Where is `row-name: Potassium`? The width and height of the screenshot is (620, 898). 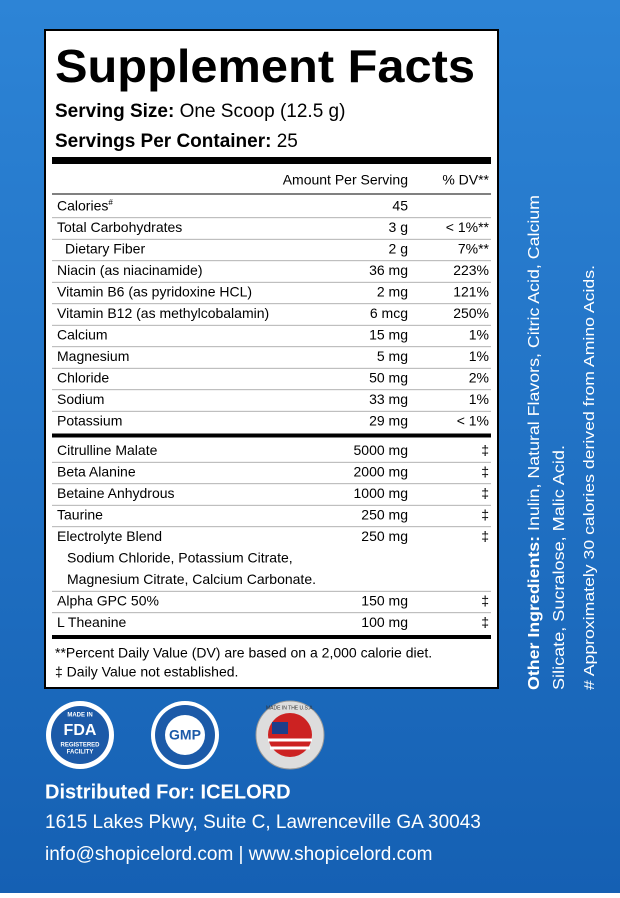
row-name: Potassium is located at coordinates (89, 421).